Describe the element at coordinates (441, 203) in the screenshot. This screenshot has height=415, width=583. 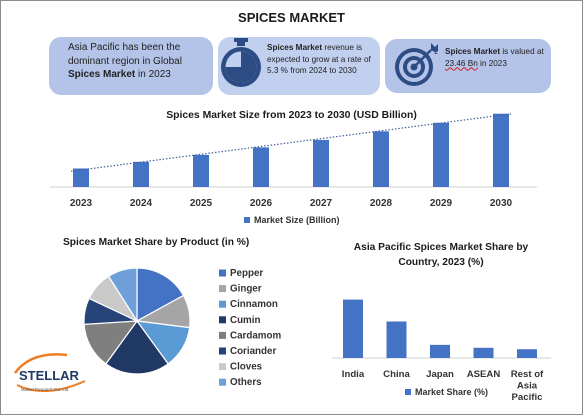
I see `market-size-tick-label: 2029` at that location.